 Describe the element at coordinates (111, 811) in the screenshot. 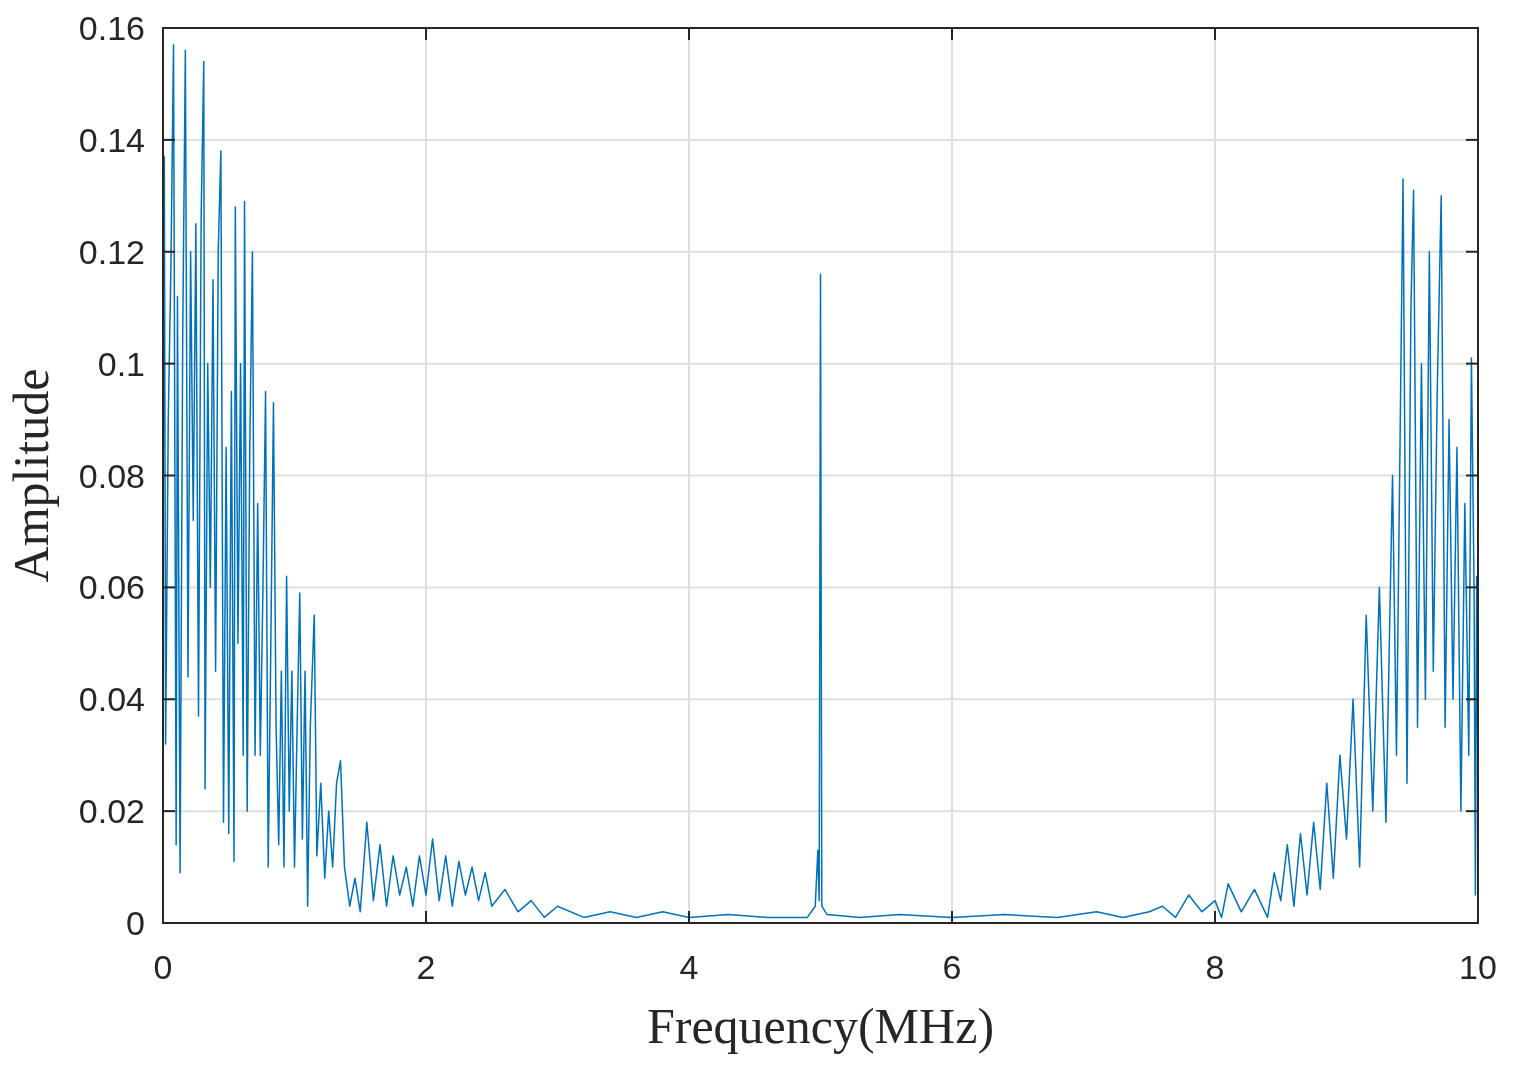

I see `y-tick-label: 0.02` at that location.